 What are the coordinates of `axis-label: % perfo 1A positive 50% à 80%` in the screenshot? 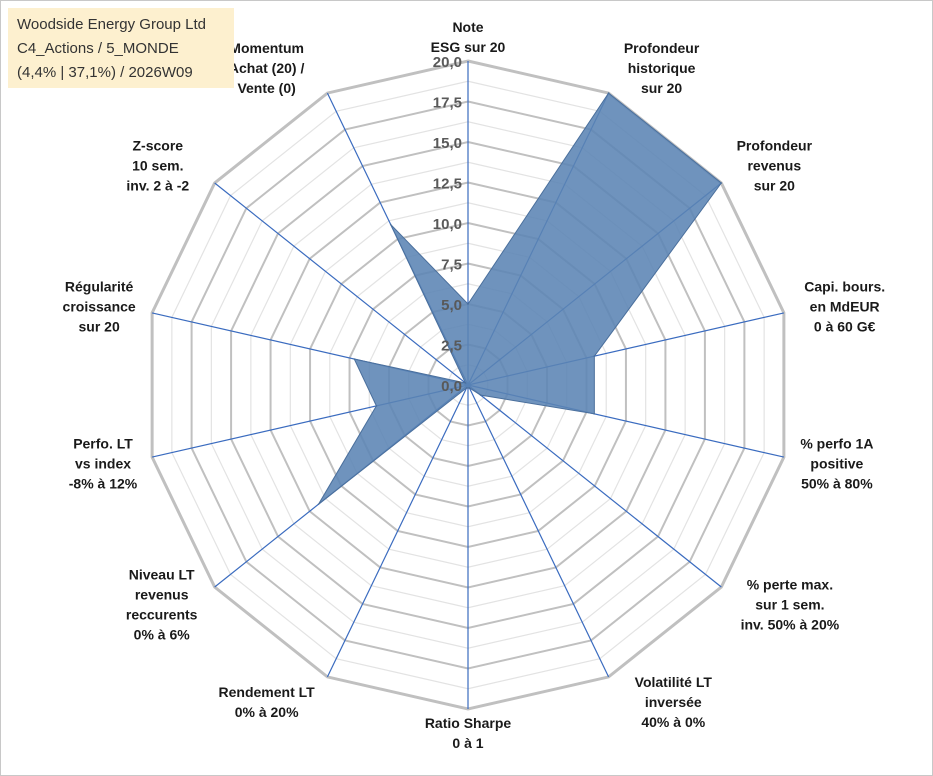 It's located at (836, 463).